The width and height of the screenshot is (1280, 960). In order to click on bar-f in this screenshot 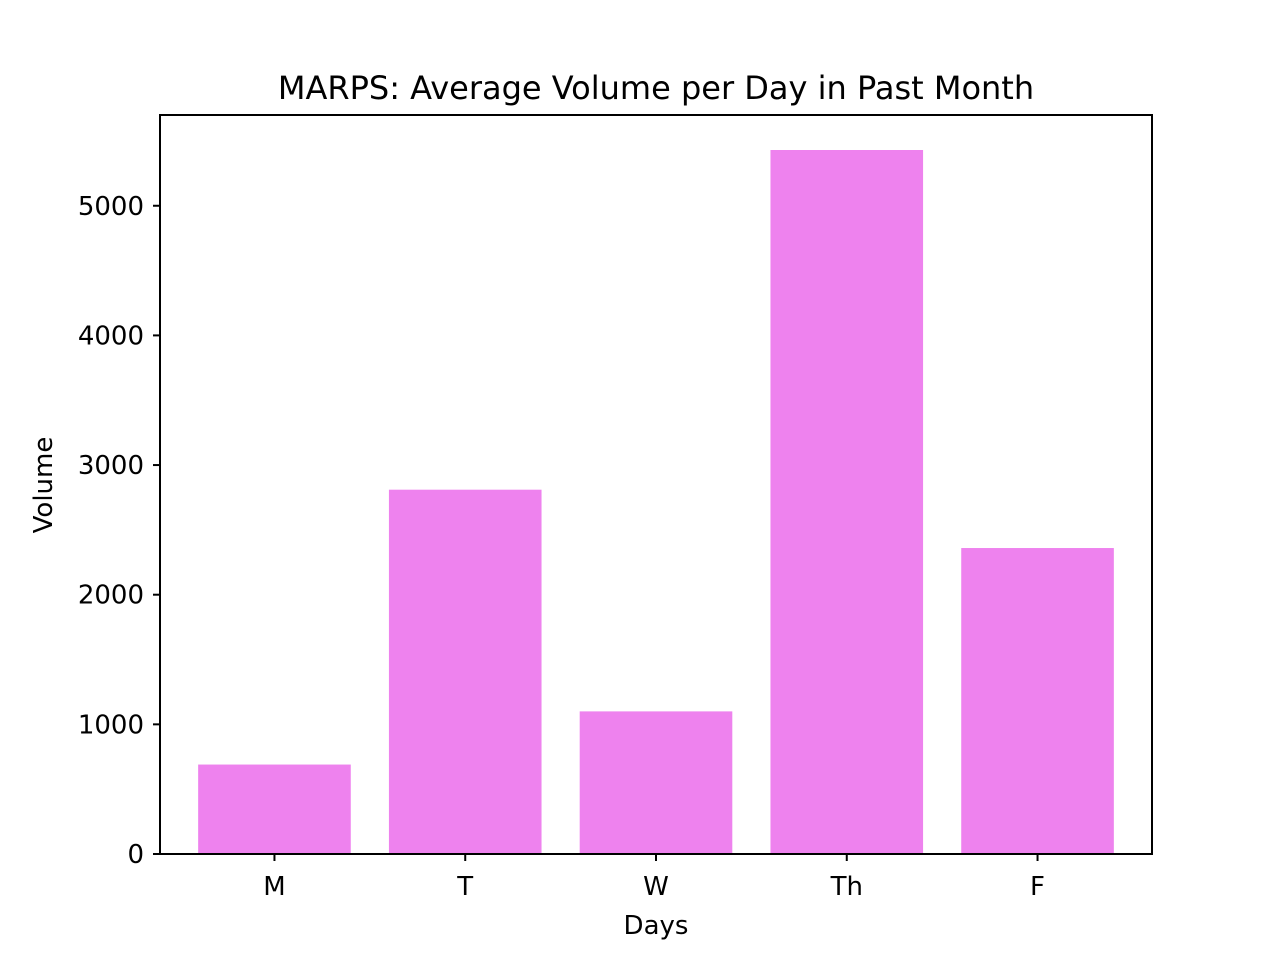, I will do `click(1037, 701)`.